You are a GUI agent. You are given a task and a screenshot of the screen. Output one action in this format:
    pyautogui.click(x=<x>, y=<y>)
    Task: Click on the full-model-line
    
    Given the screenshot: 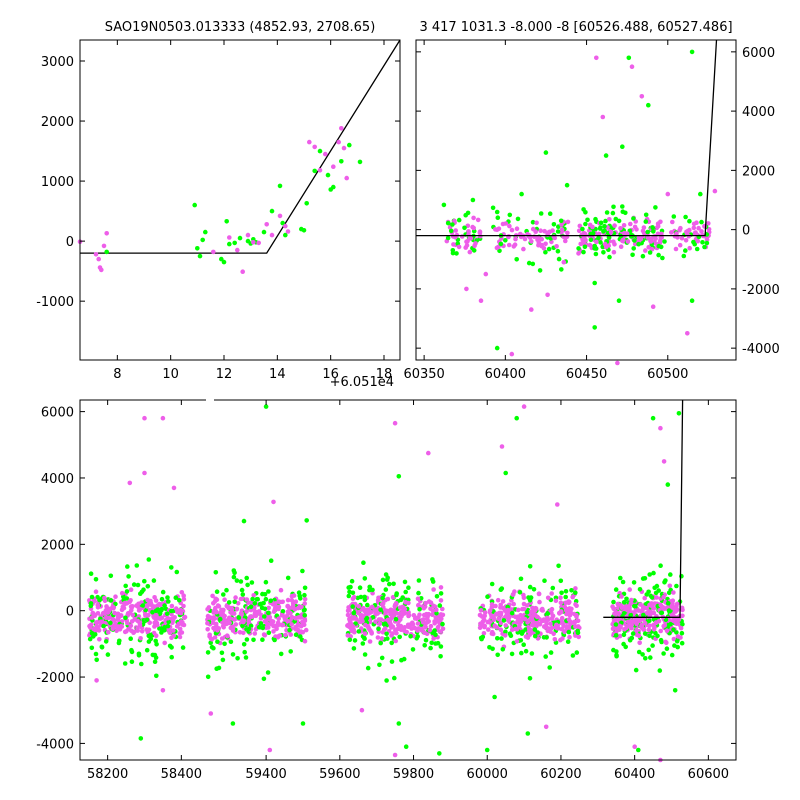 What is the action you would take?
    pyautogui.click(x=643, y=508)
    